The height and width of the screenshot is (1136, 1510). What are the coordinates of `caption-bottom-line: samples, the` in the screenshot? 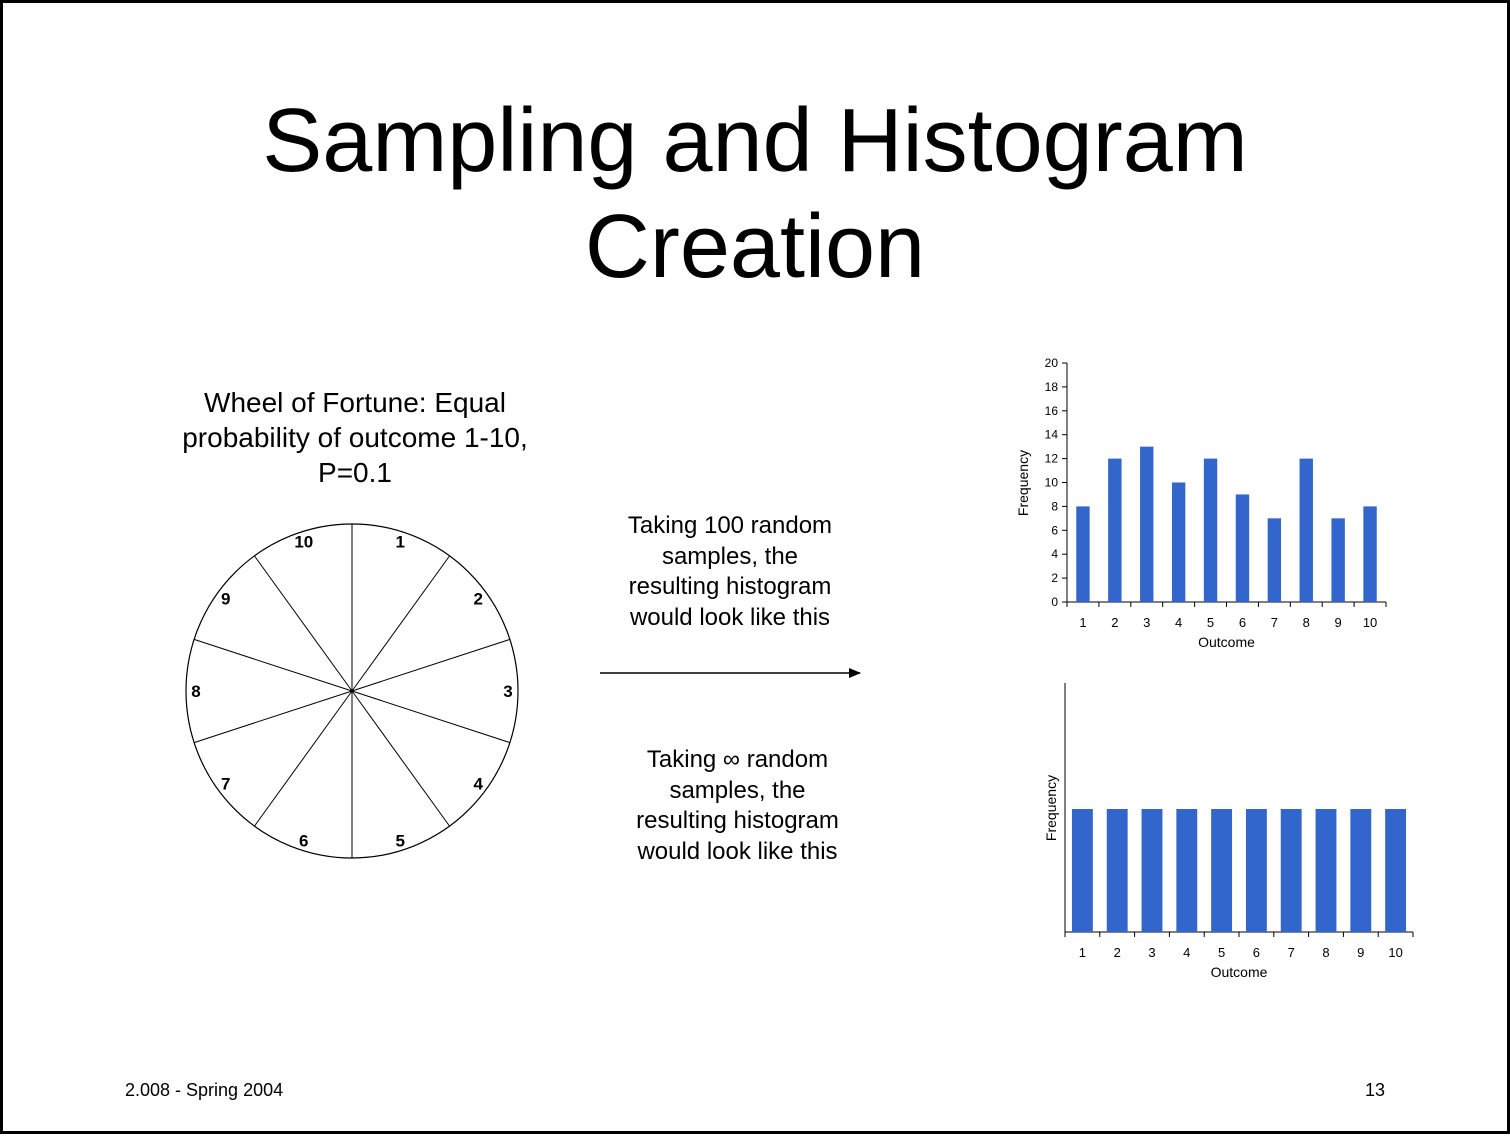 It's located at (737, 790).